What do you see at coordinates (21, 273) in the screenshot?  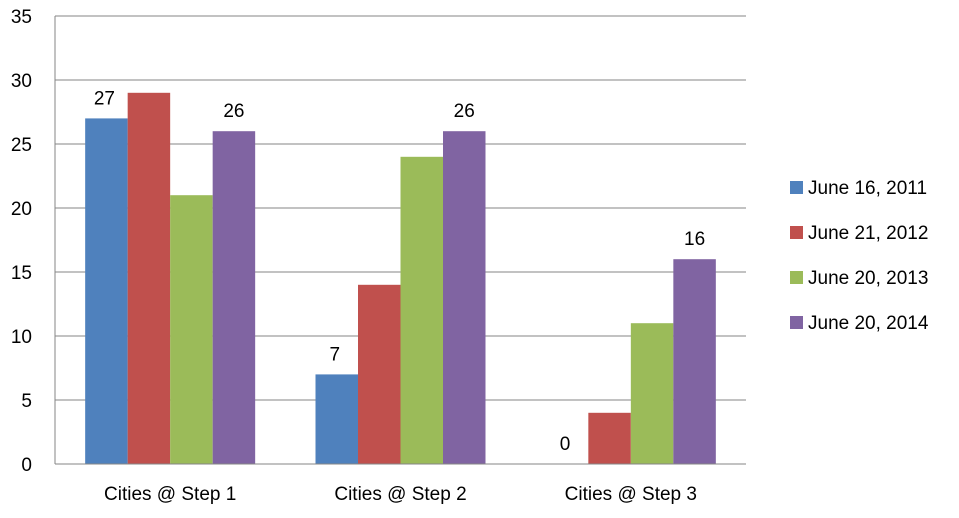 I see `y-tick-label: 15` at bounding box center [21, 273].